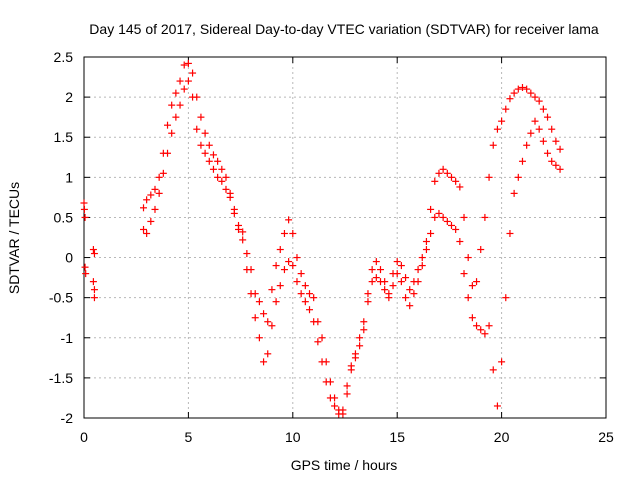 The height and width of the screenshot is (485, 640). I want to click on y-tick-label: -2, so click(67, 418).